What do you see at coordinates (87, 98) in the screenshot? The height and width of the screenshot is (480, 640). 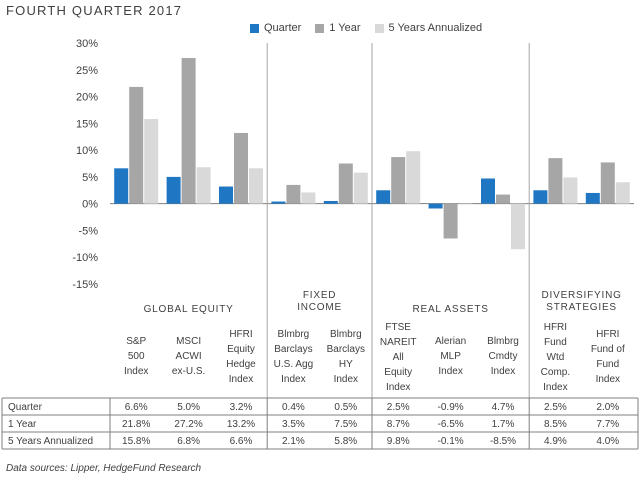 I see `y-tick-label: 20%` at bounding box center [87, 98].